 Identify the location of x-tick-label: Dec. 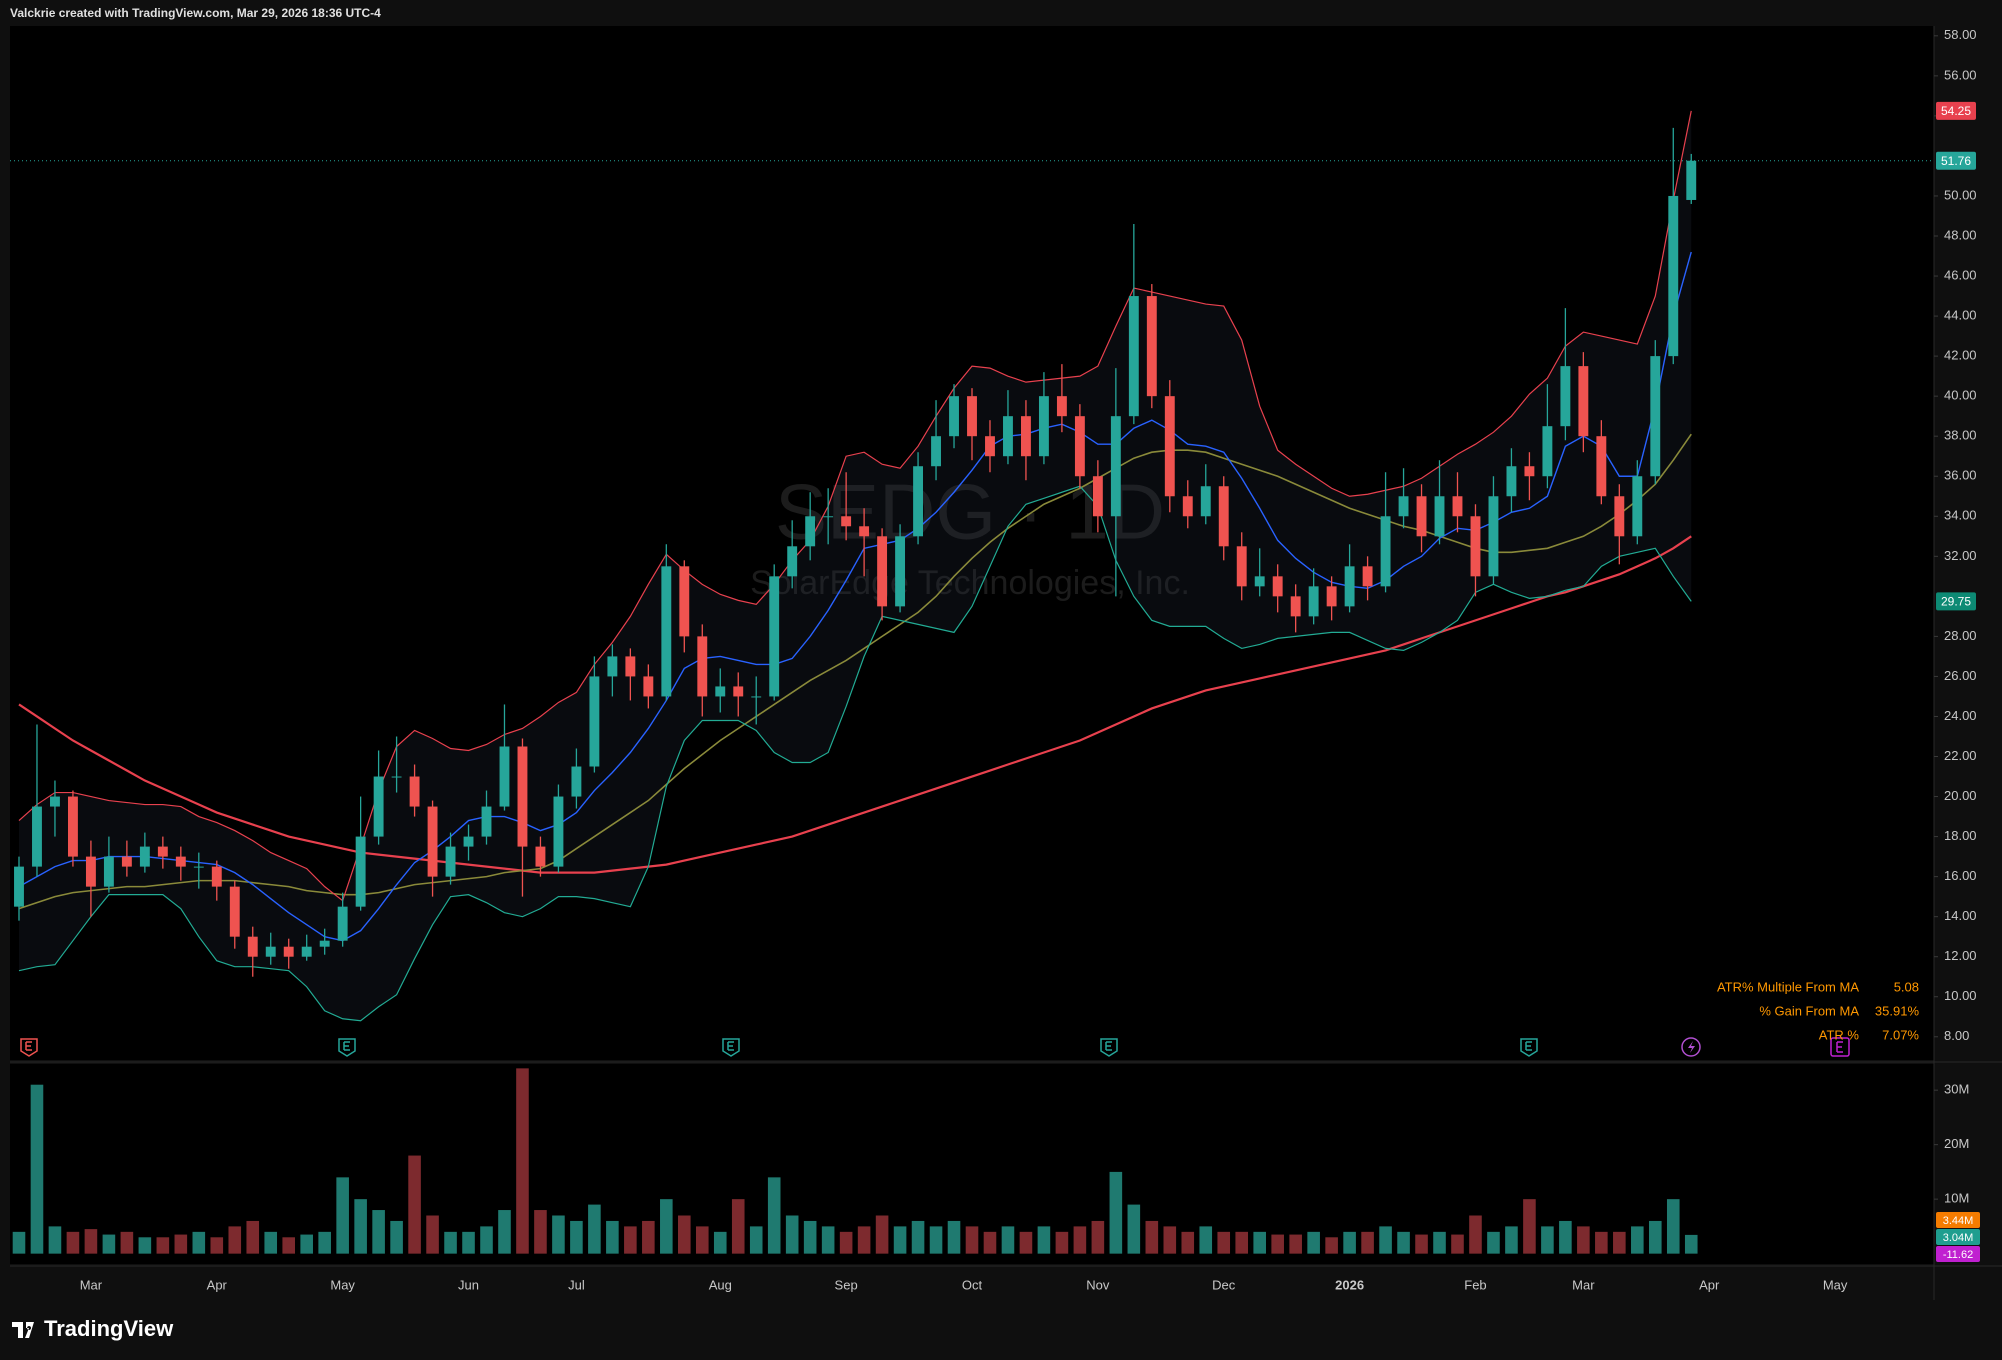
(1224, 1284).